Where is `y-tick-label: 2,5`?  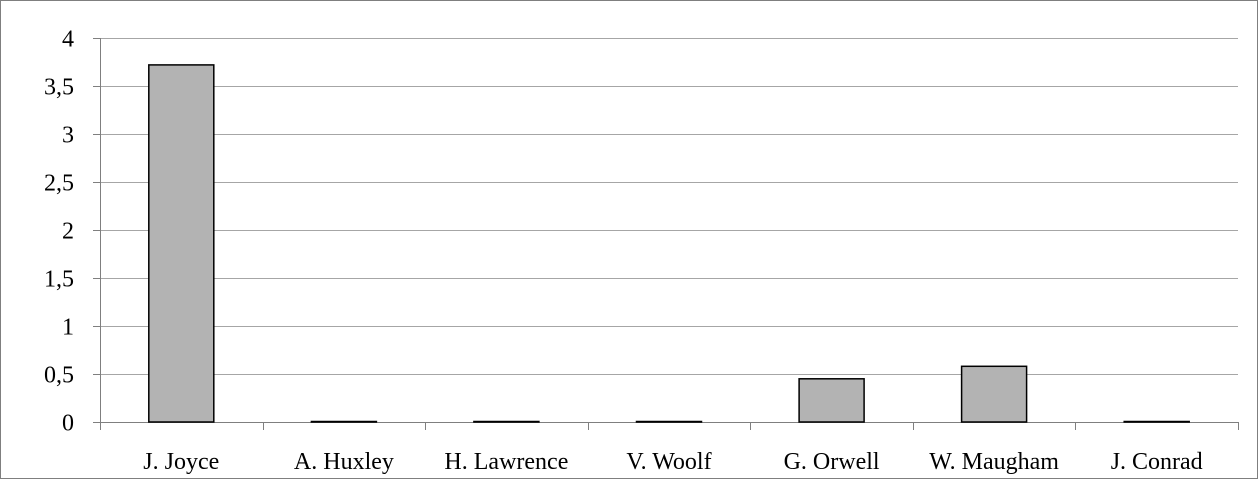 y-tick-label: 2,5 is located at coordinates (59, 184).